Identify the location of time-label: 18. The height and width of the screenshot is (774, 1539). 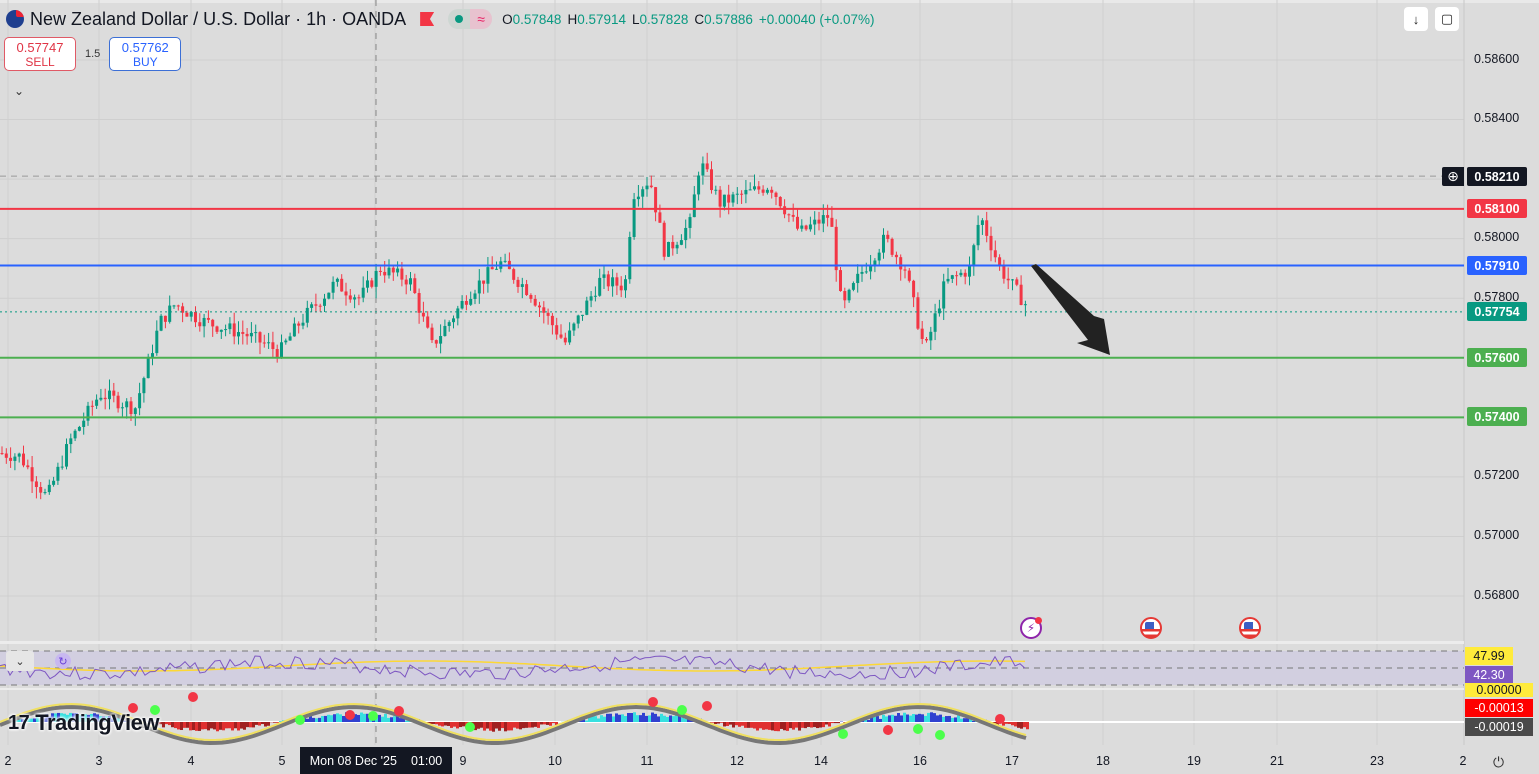
(1103, 761).